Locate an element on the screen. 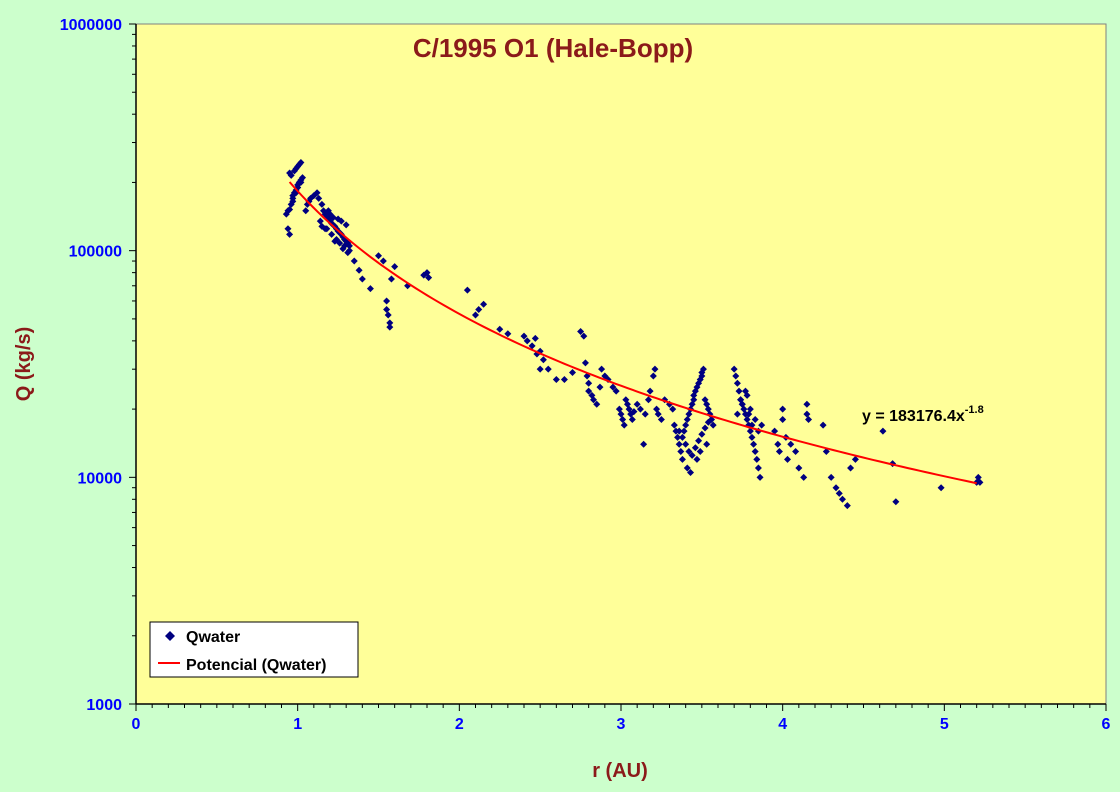  x-tick-label: 4 is located at coordinates (782, 724).